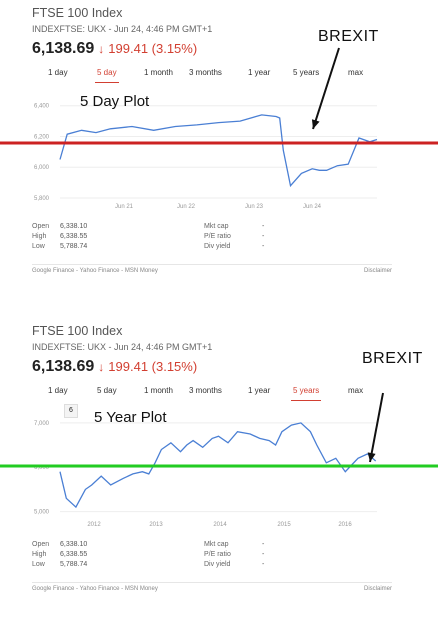  Describe the element at coordinates (42, 137) in the screenshot. I see `y-tick-label: 6,200` at that location.